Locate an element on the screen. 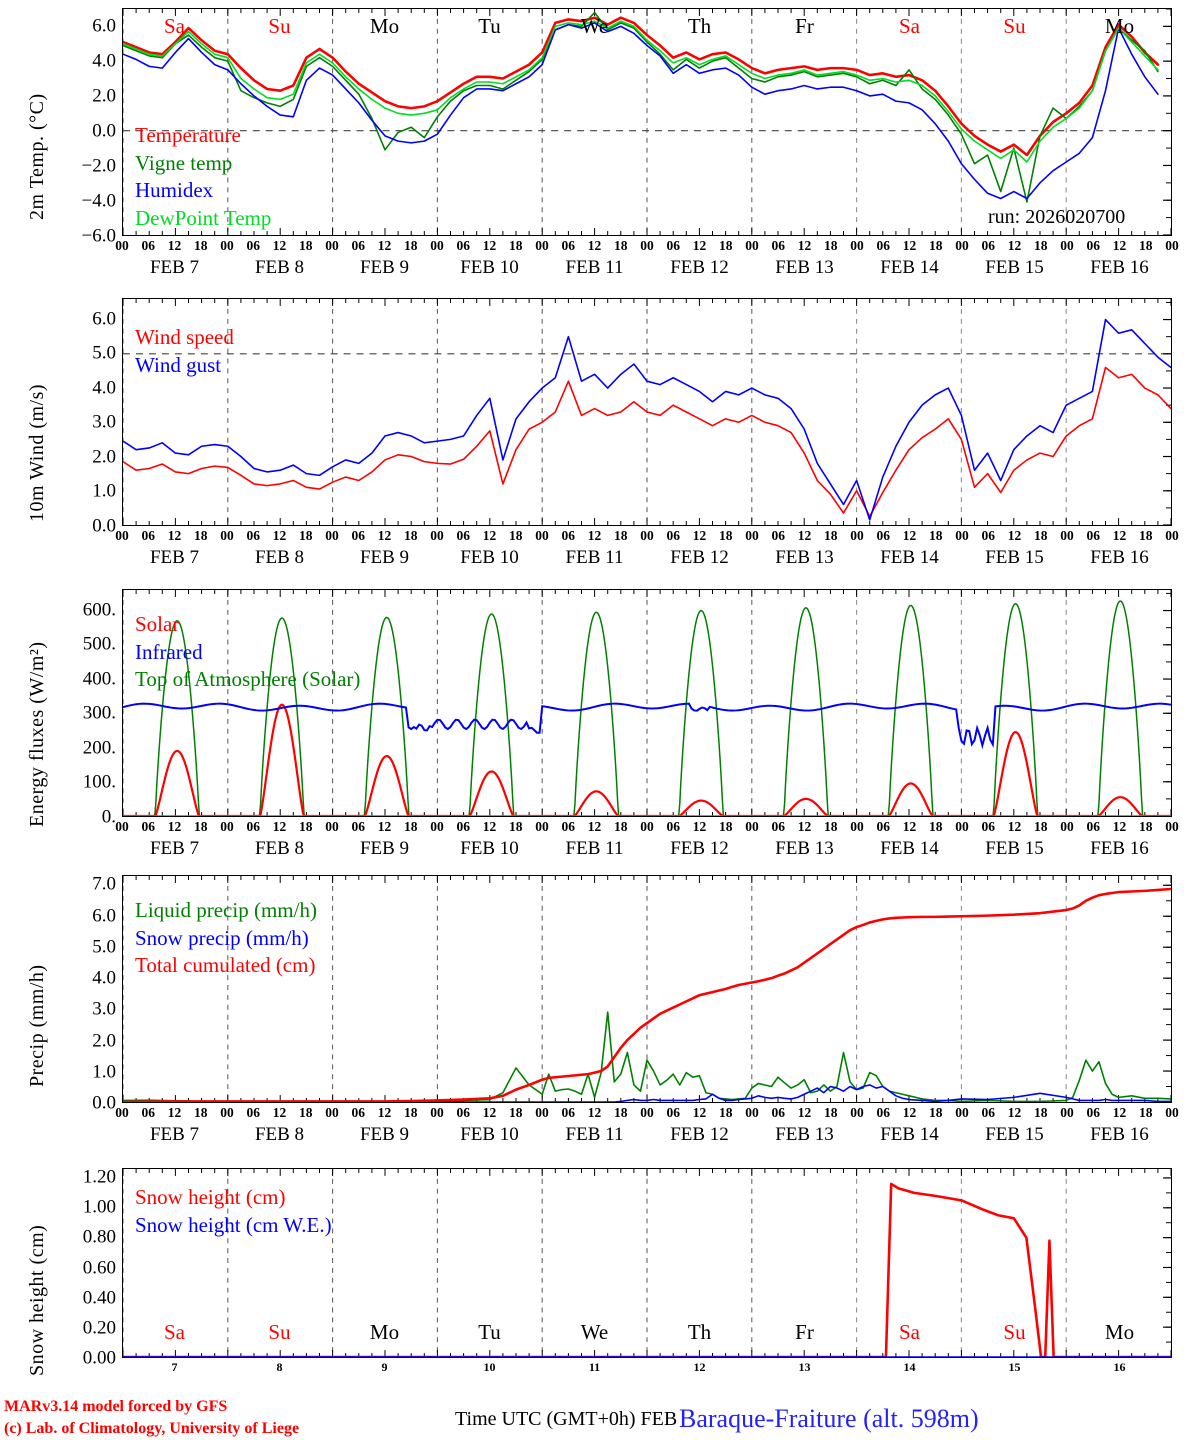 The width and height of the screenshot is (1194, 1440). weekday-label: Th is located at coordinates (699, 26).